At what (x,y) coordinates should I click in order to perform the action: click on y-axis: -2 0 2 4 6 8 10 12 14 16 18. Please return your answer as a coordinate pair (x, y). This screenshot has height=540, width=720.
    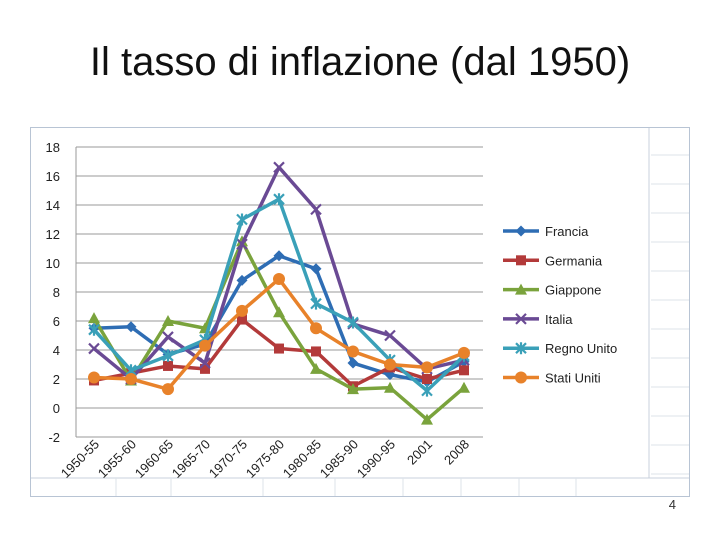
    Looking at the image, I should click on (61, 292).